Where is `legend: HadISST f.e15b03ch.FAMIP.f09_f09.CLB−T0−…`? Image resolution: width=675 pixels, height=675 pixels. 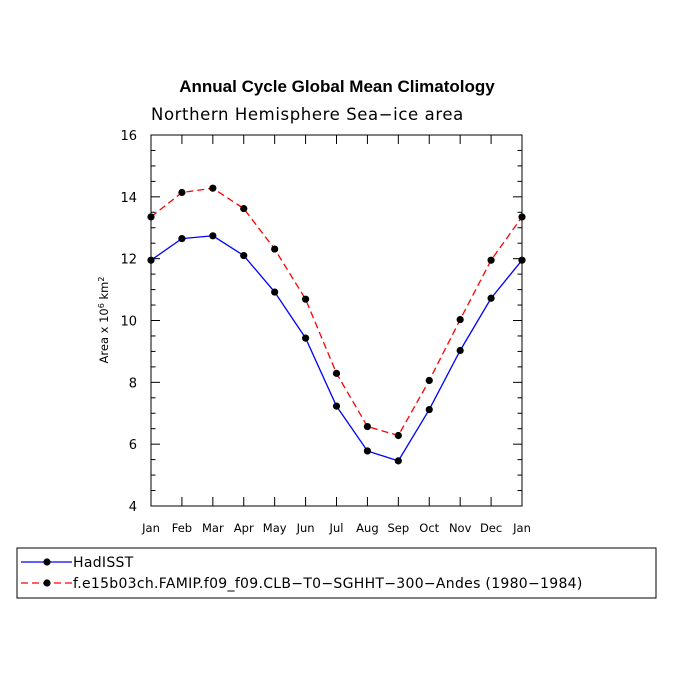
legend: HadISST f.e15b03ch.FAMIP.f09_f09.CLB−T0−… is located at coordinates (336, 573).